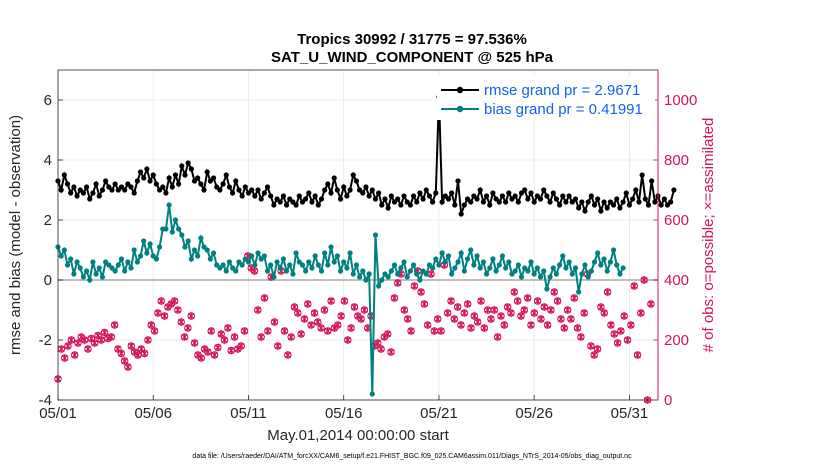 The height and width of the screenshot is (470, 830). I want to click on x-tick-label: 05/26, so click(534, 413).